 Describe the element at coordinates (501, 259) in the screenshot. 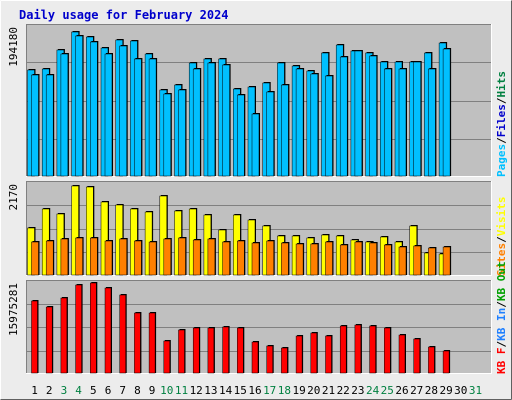

I see `legend-entry: Sites` at that location.